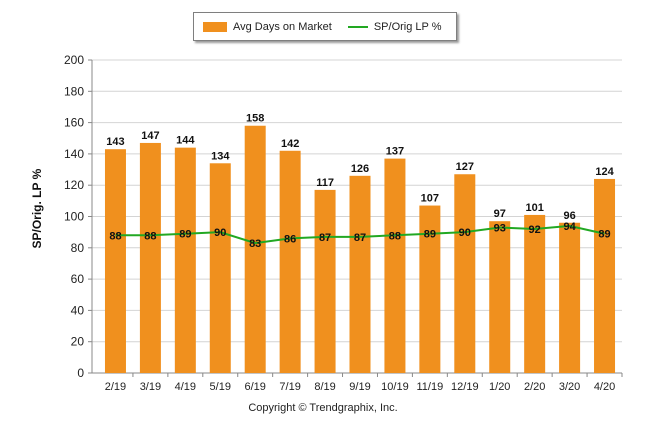 This screenshot has height=434, width=646. What do you see at coordinates (500, 228) in the screenshot?
I see `line-data-label: 93` at bounding box center [500, 228].